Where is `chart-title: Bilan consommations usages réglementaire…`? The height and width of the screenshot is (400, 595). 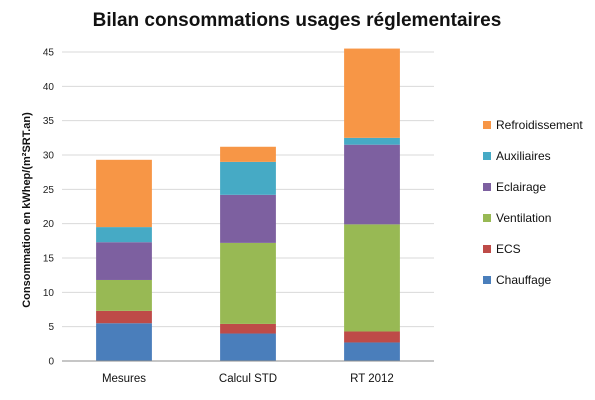
chart-title: Bilan consommations usages réglementaire… is located at coordinates (297, 20).